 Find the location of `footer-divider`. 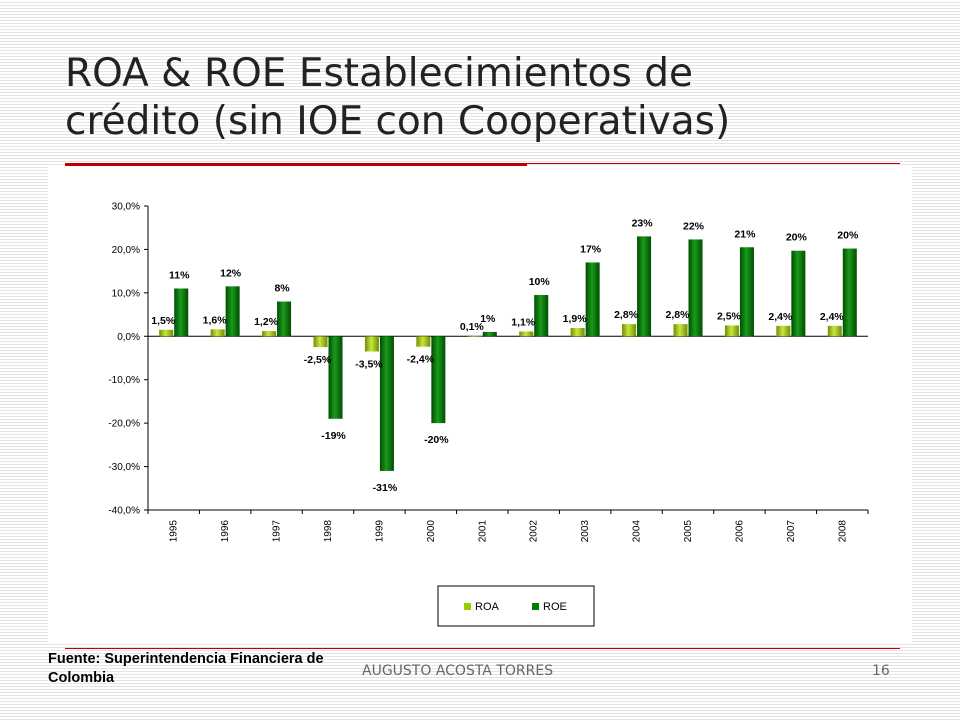

footer-divider is located at coordinates (482, 648).